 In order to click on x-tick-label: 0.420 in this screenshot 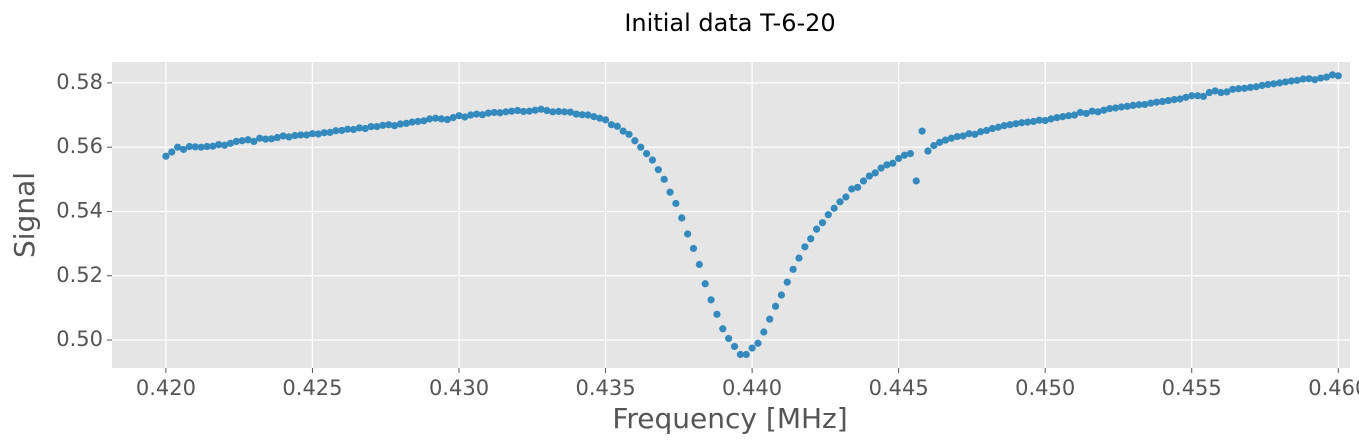, I will do `click(166, 388)`.